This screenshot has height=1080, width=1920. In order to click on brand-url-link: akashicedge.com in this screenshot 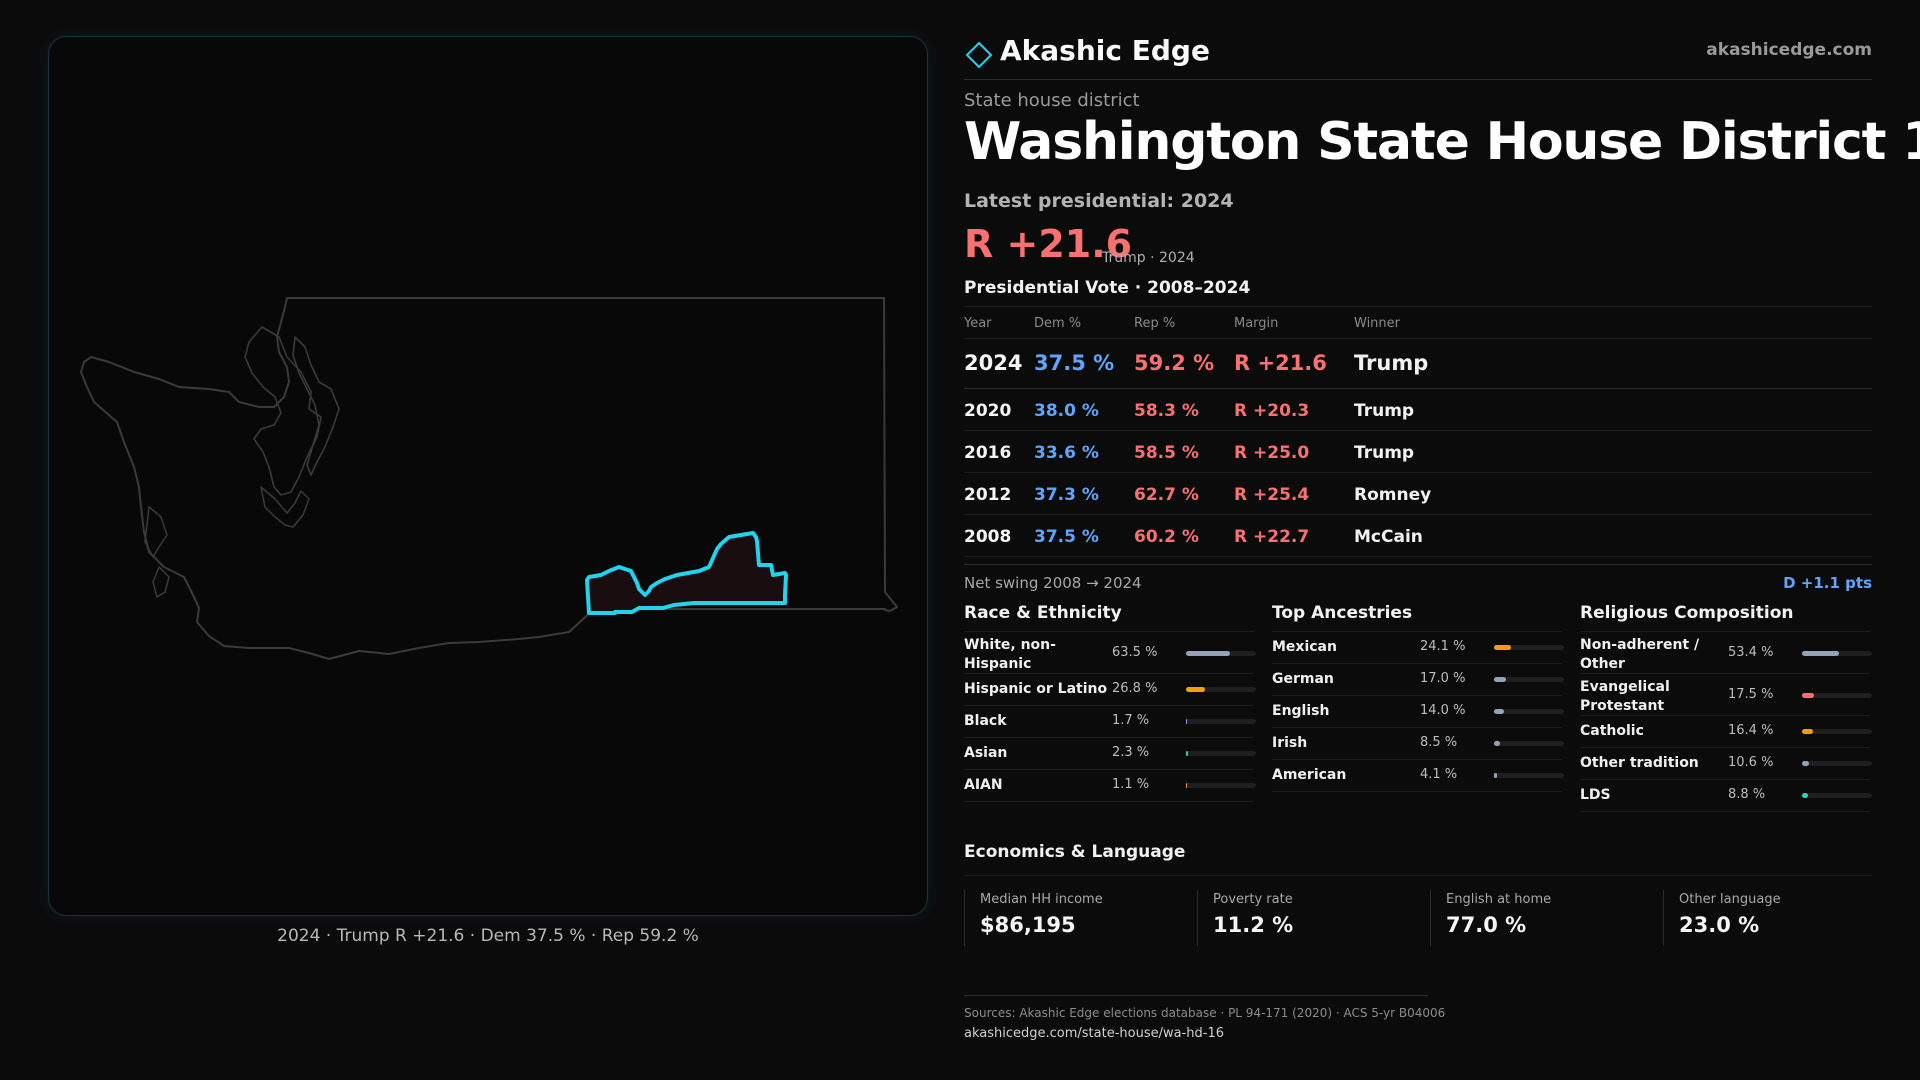, I will do `click(1789, 50)`.